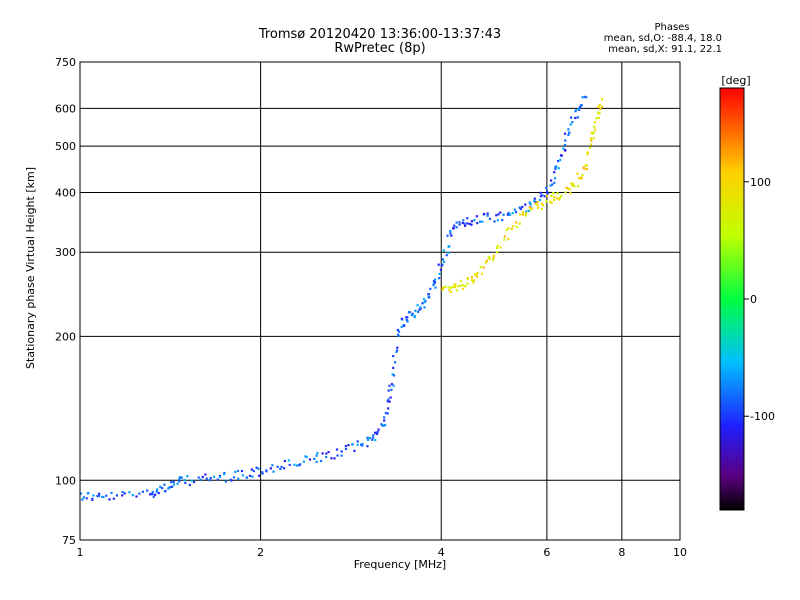 The image size is (800, 600). What do you see at coordinates (680, 552) in the screenshot?
I see `x-tick-label: 10` at bounding box center [680, 552].